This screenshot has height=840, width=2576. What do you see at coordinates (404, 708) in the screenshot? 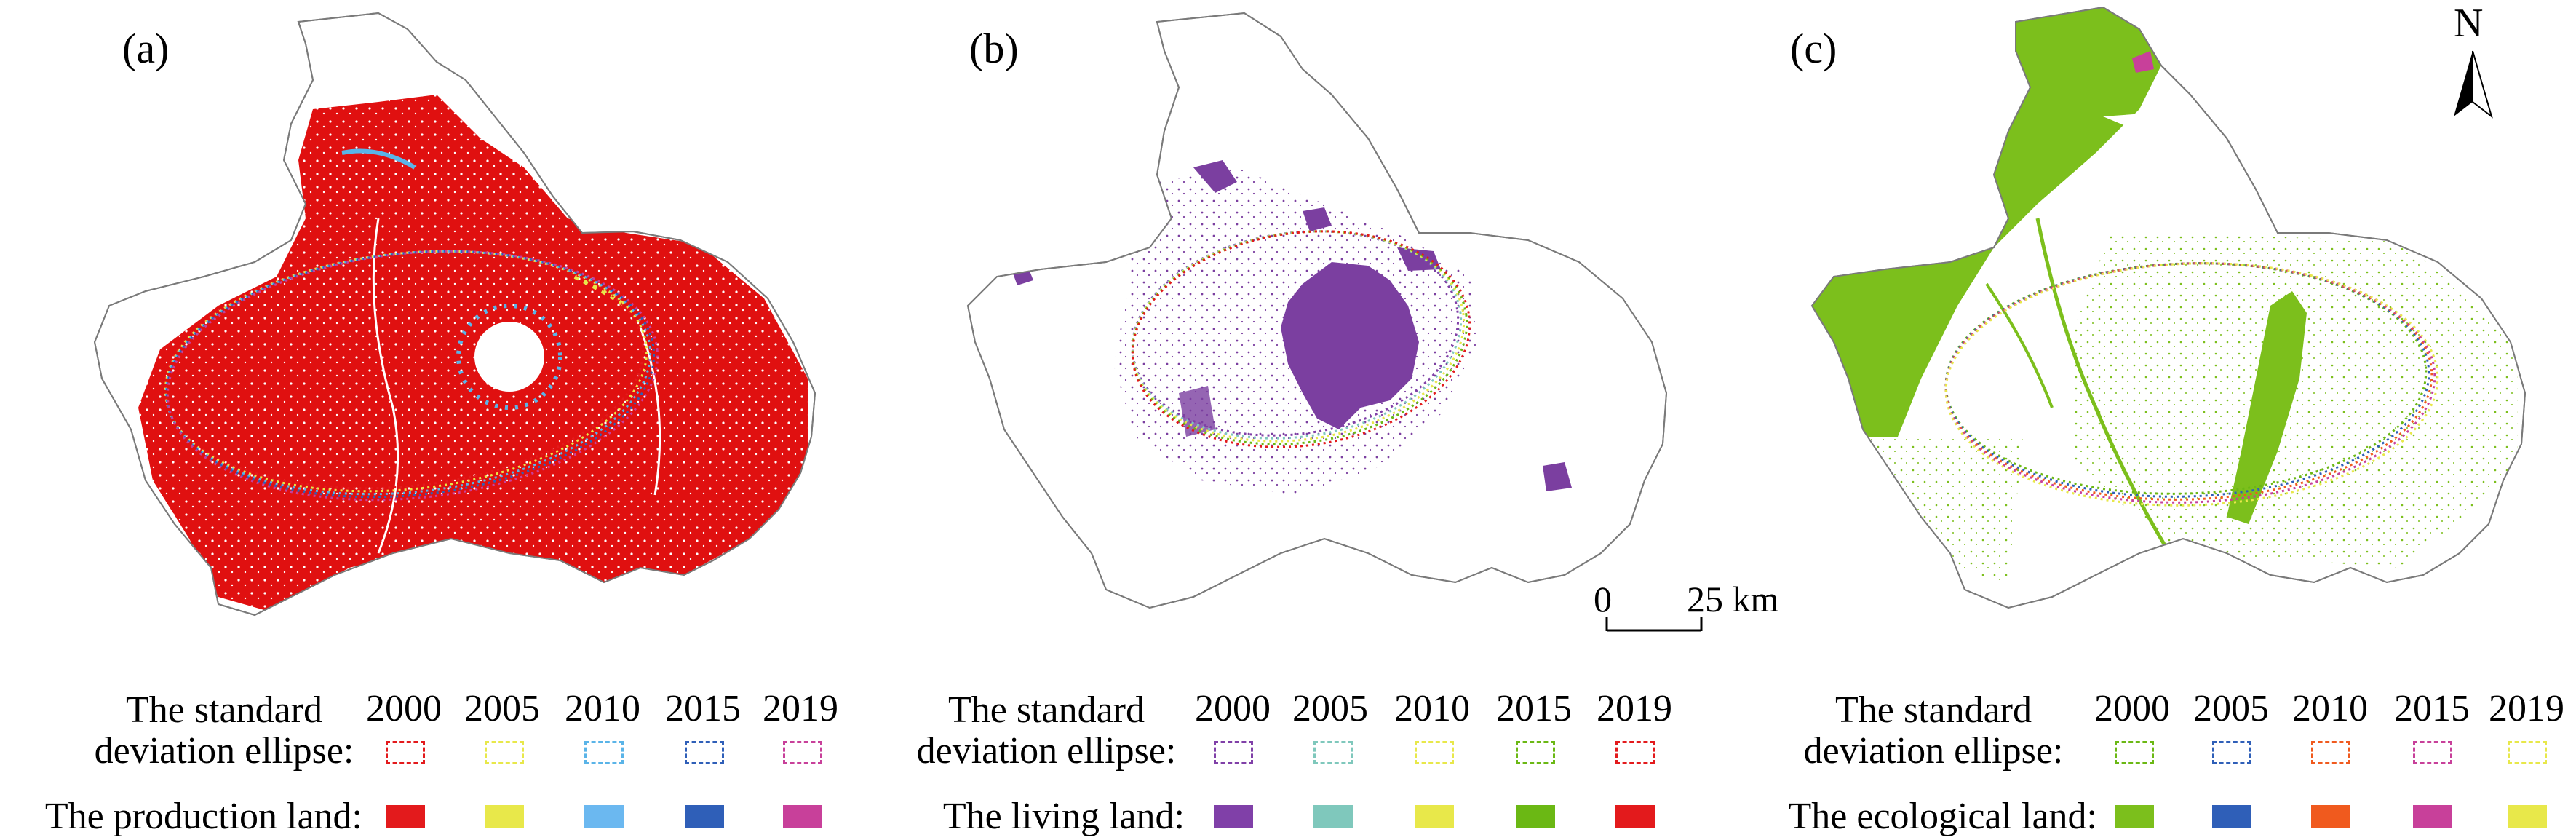
I see `year-2000-a: 2000` at bounding box center [404, 708].